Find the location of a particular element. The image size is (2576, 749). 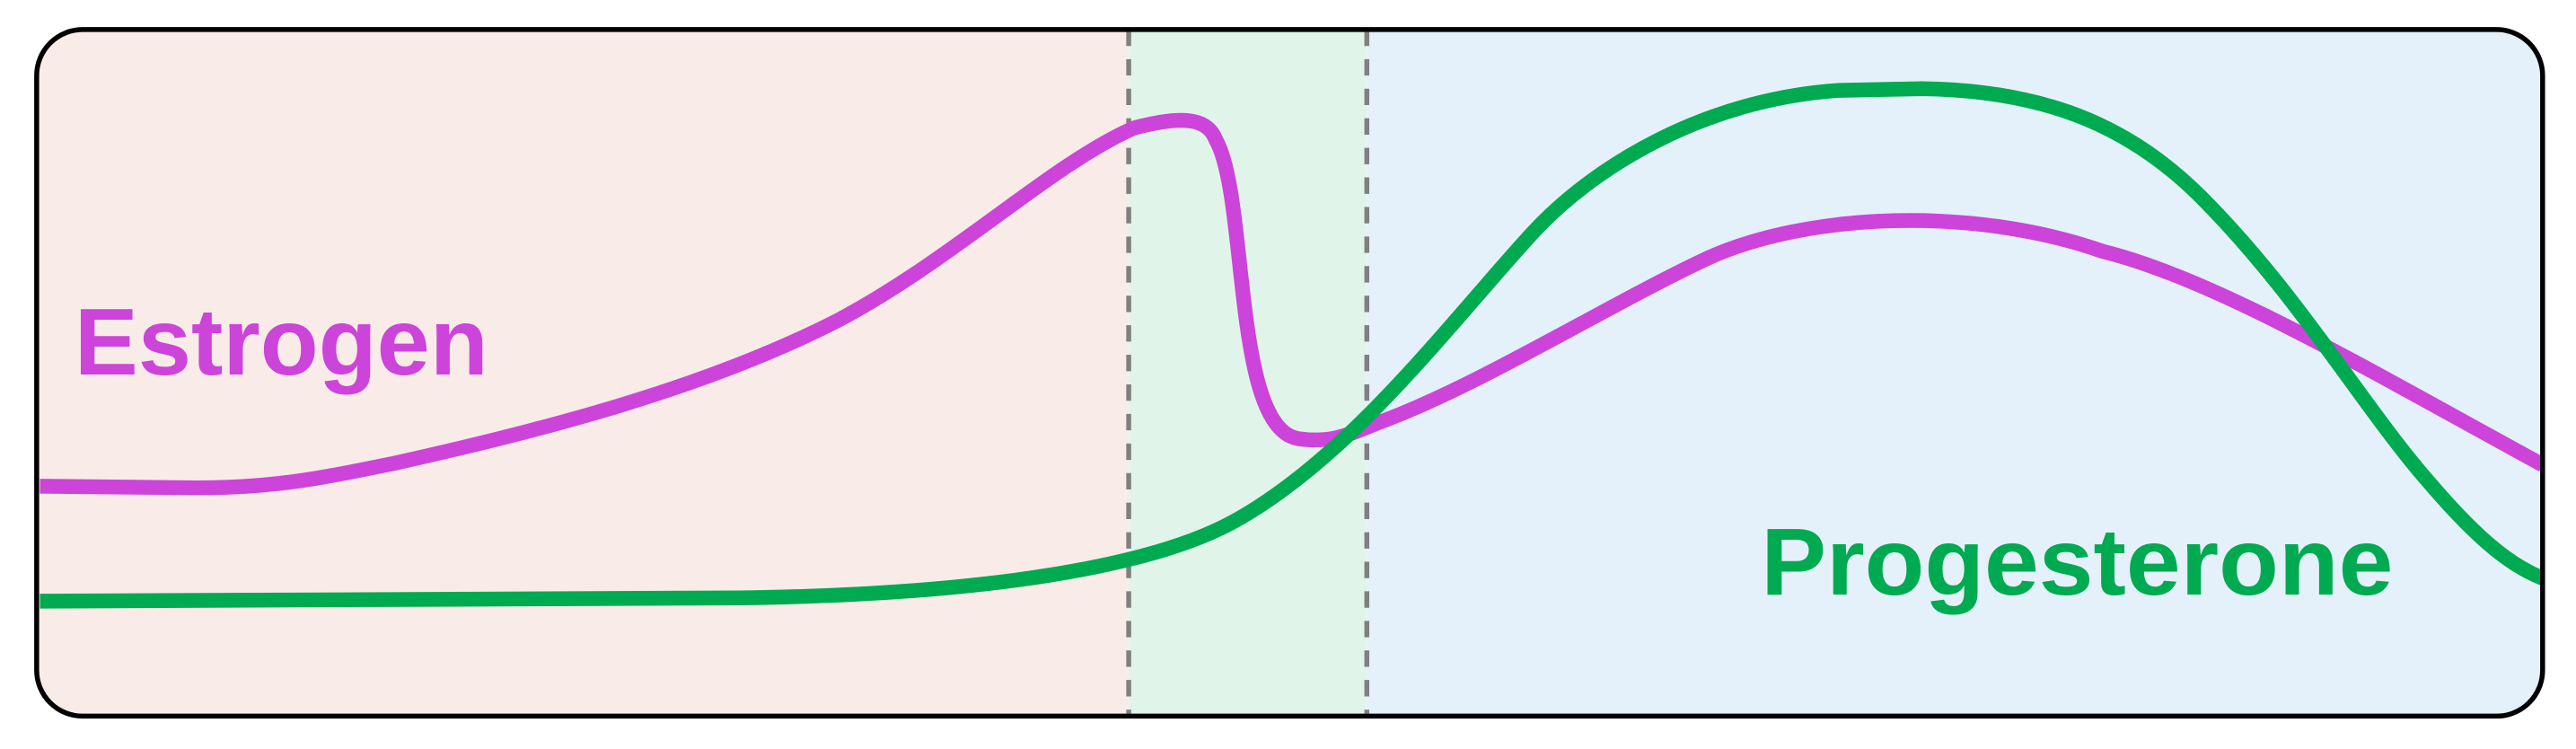

ovulation-phase is located at coordinates (1248, 373).